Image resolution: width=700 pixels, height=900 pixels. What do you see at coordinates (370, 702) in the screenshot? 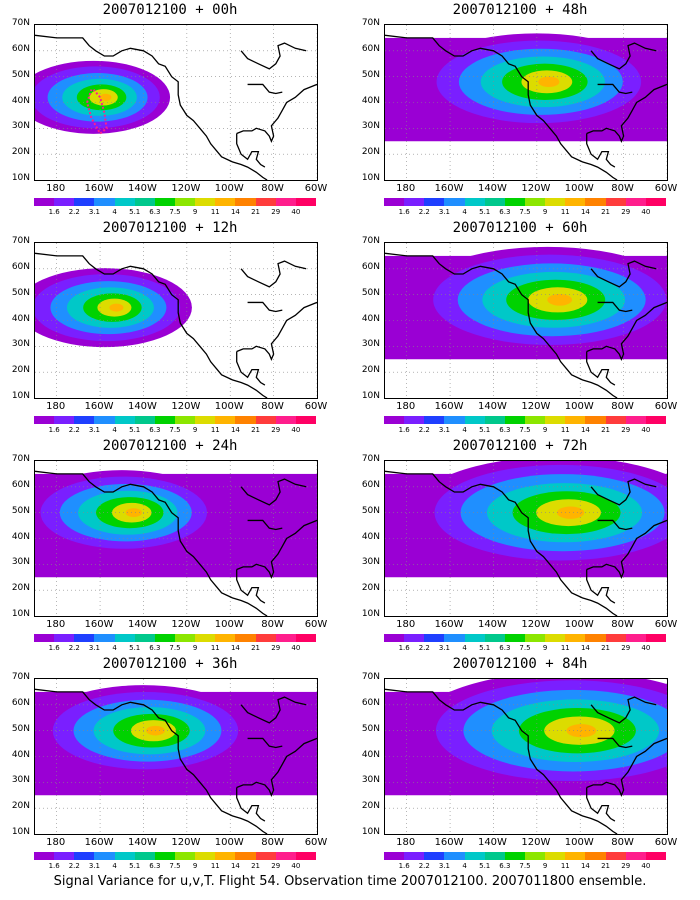
I see `lat-label: 60N` at bounding box center [370, 702].